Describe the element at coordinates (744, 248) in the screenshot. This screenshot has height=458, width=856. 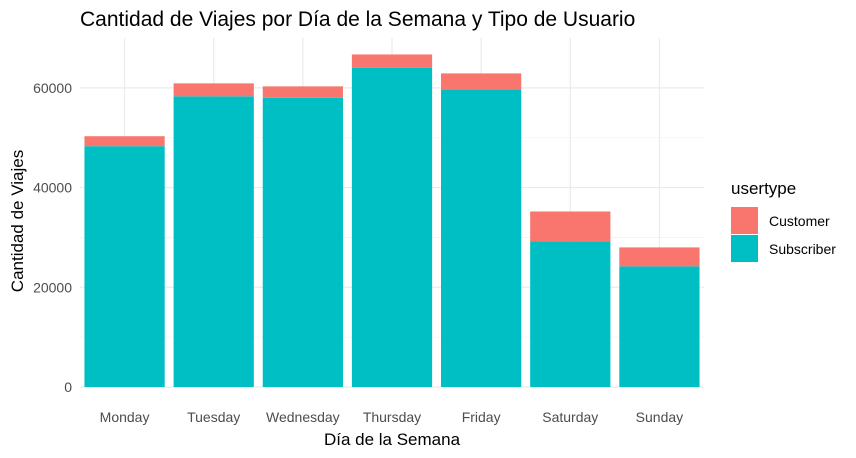
I see `legend-key-subscriber` at that location.